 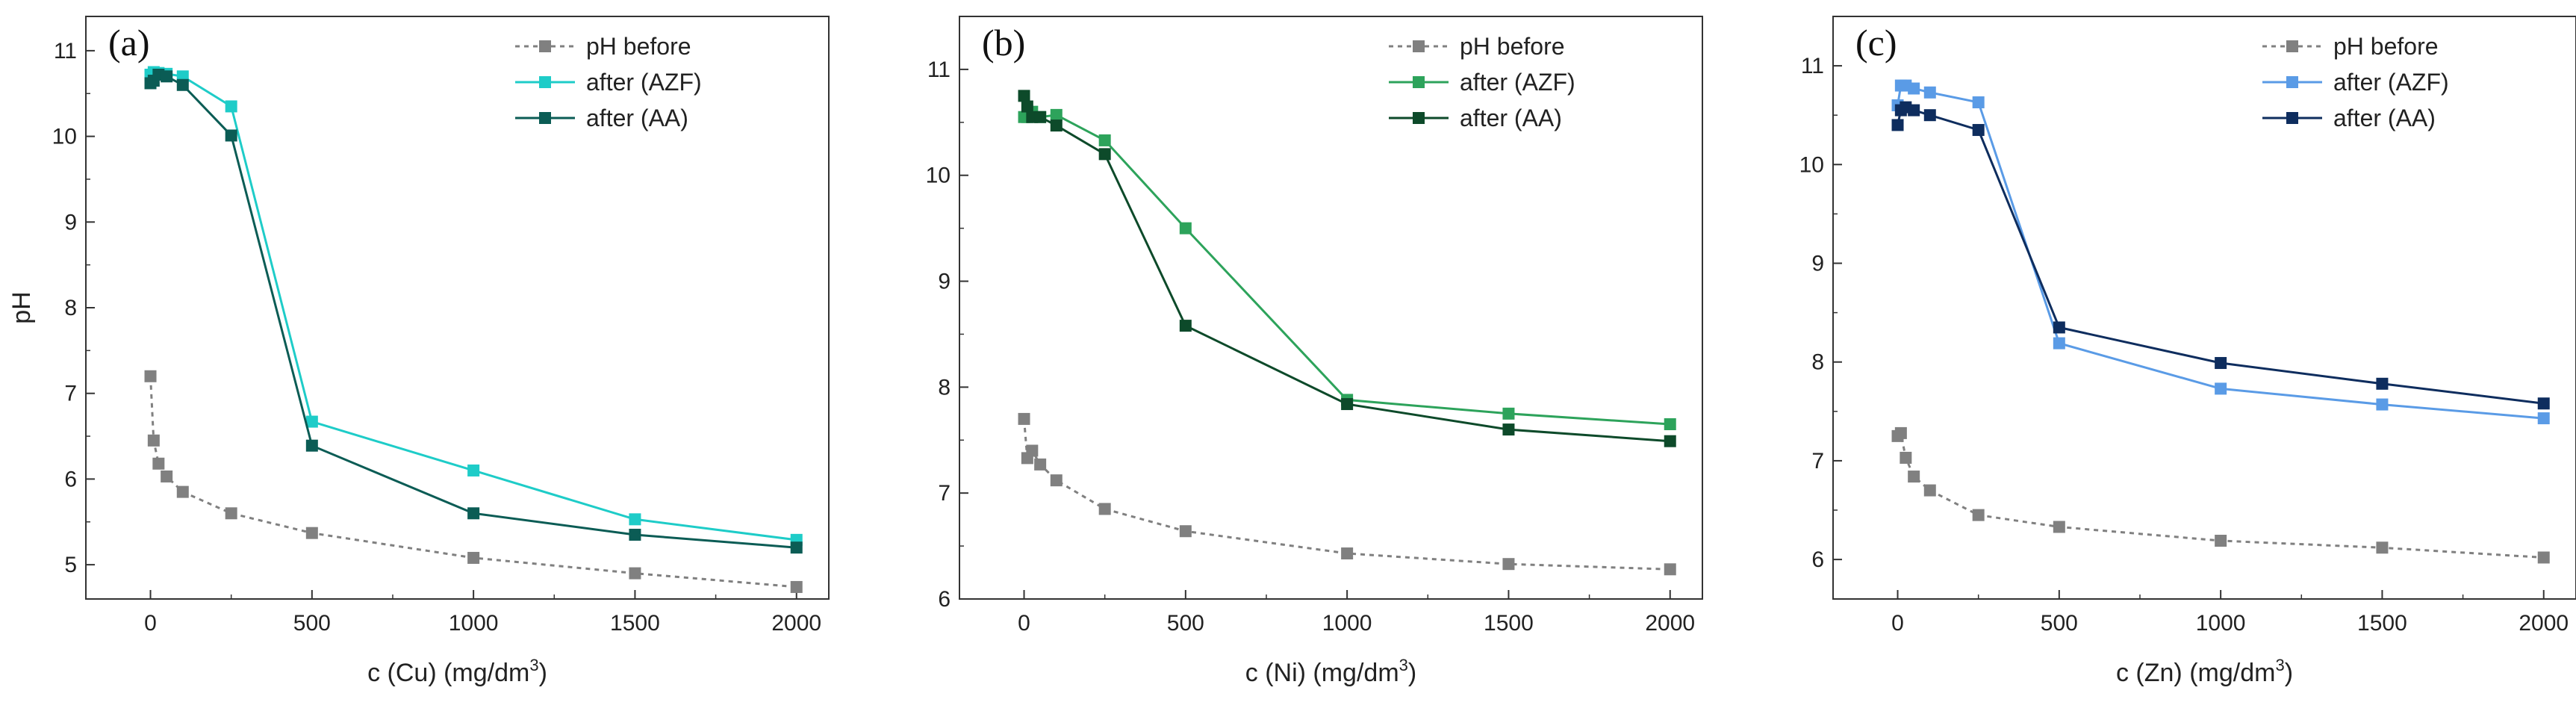 I want to click on series-line-after-AA, so click(x=1346, y=269).